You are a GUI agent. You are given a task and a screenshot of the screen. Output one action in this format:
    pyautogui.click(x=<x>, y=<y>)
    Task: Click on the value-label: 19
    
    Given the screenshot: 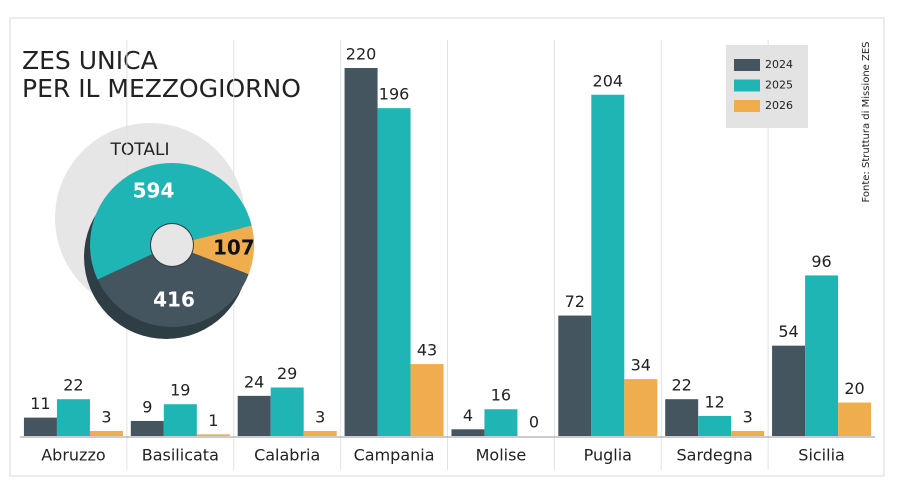 What is the action you would take?
    pyautogui.click(x=180, y=390)
    